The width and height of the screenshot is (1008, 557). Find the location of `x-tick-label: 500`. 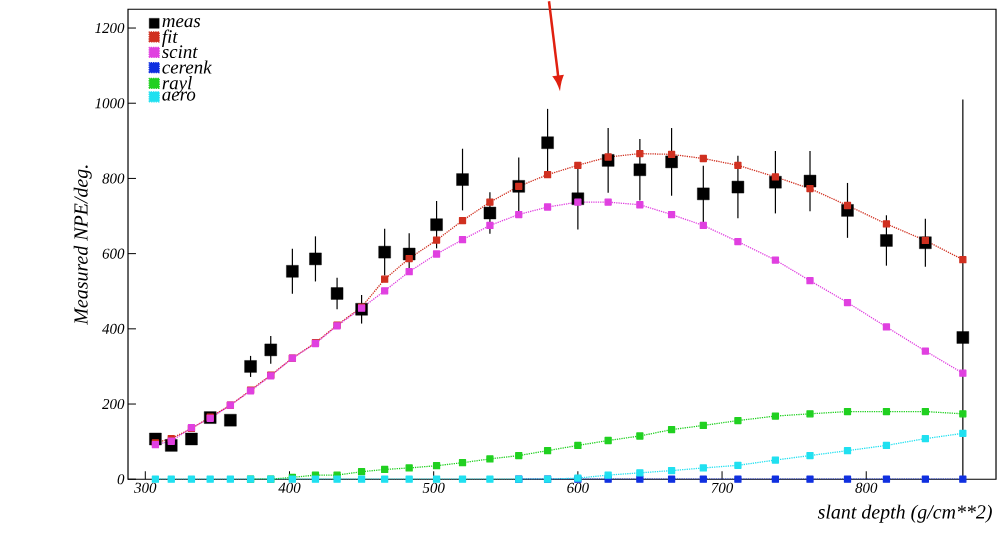

x-tick-label: 500 is located at coordinates (433, 487).